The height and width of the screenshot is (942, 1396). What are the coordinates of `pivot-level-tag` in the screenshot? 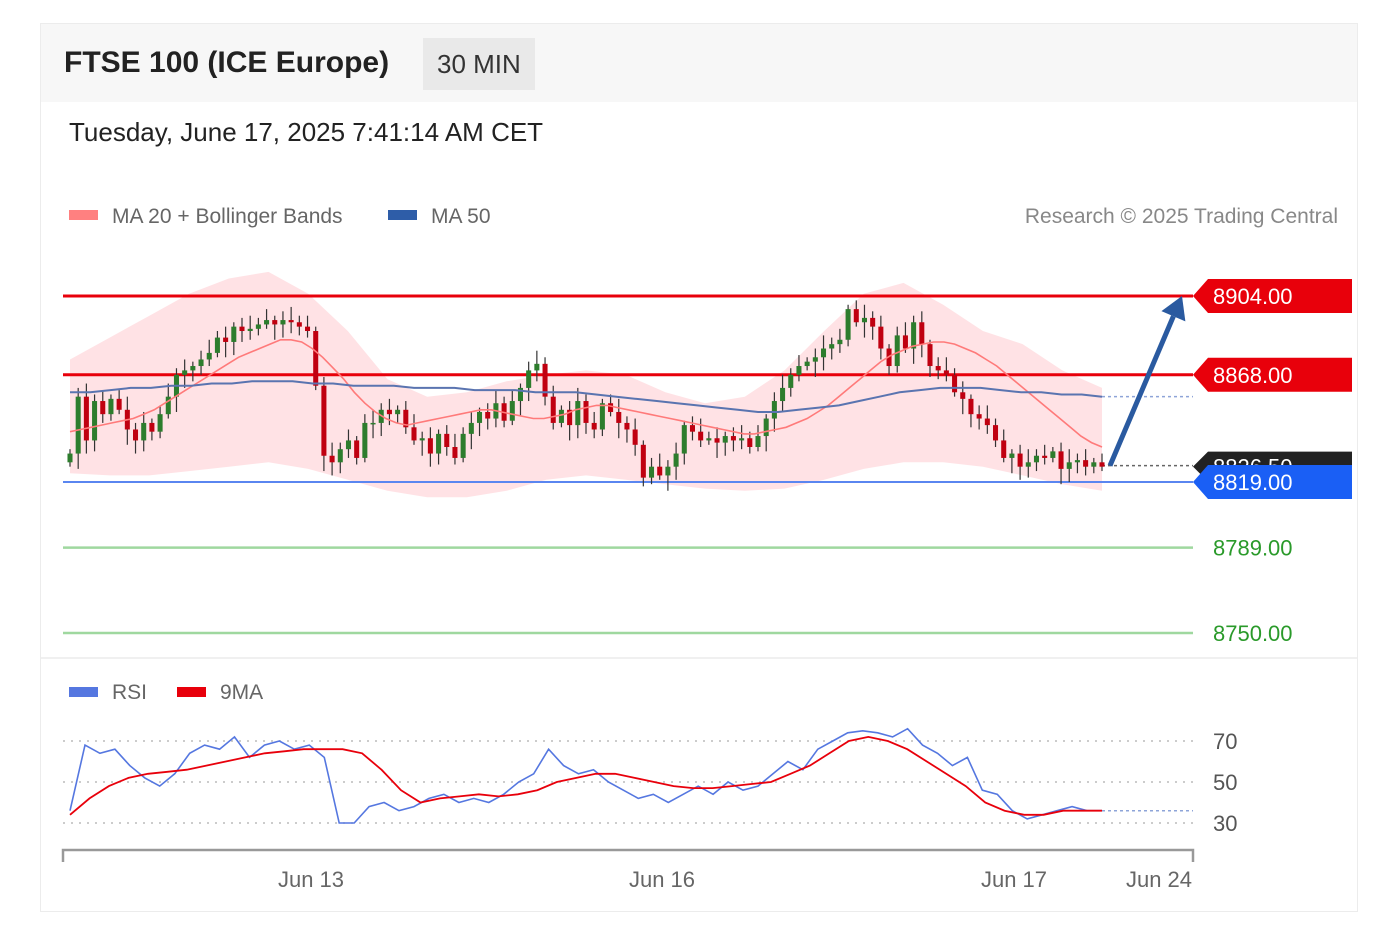 It's located at (1272, 482).